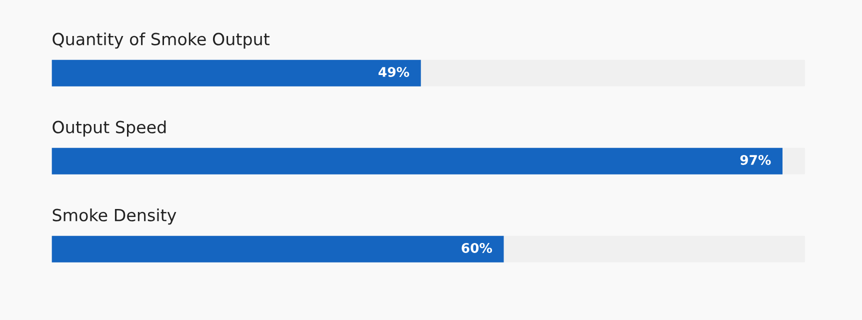 The image size is (862, 320). What do you see at coordinates (755, 159) in the screenshot?
I see `data-label: 97%` at bounding box center [755, 159].